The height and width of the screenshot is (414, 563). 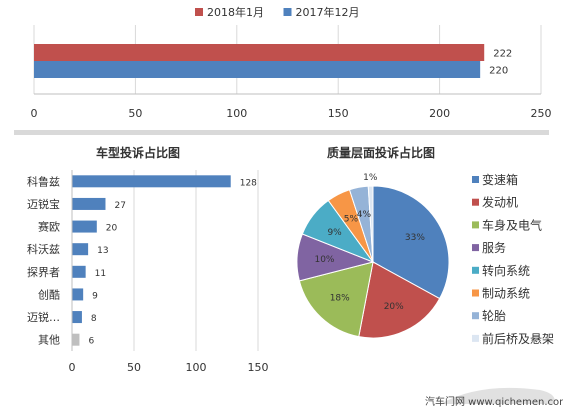 I want to click on top-x-axis: 0 50 100 150 200 250, so click(x=291, y=106).